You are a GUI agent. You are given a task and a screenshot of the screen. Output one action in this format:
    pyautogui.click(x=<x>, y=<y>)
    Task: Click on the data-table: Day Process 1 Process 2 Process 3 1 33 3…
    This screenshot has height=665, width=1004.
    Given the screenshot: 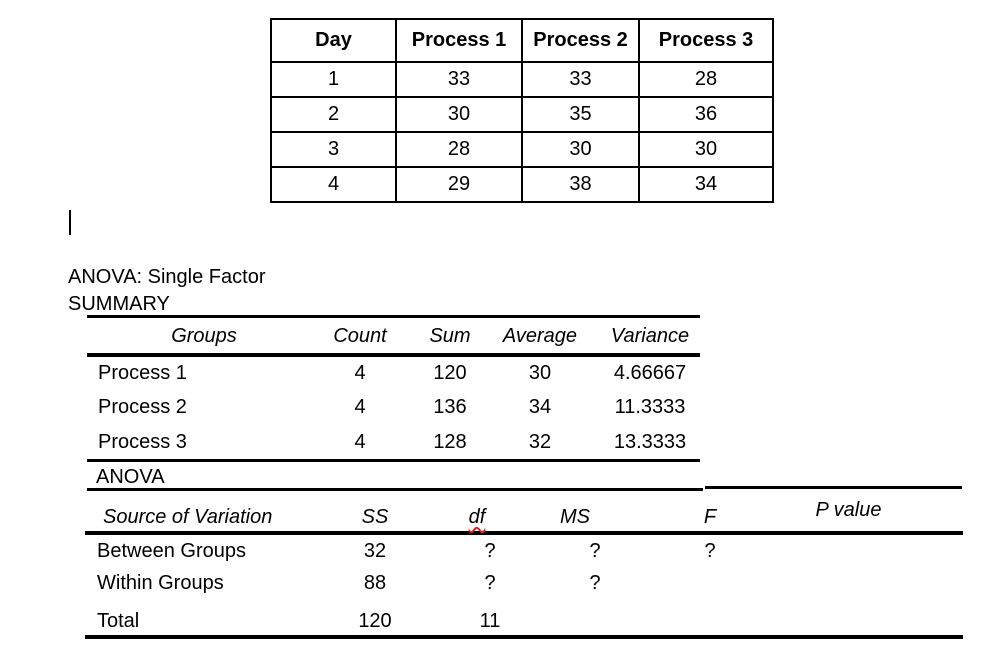 What is the action you would take?
    pyautogui.click(x=522, y=110)
    